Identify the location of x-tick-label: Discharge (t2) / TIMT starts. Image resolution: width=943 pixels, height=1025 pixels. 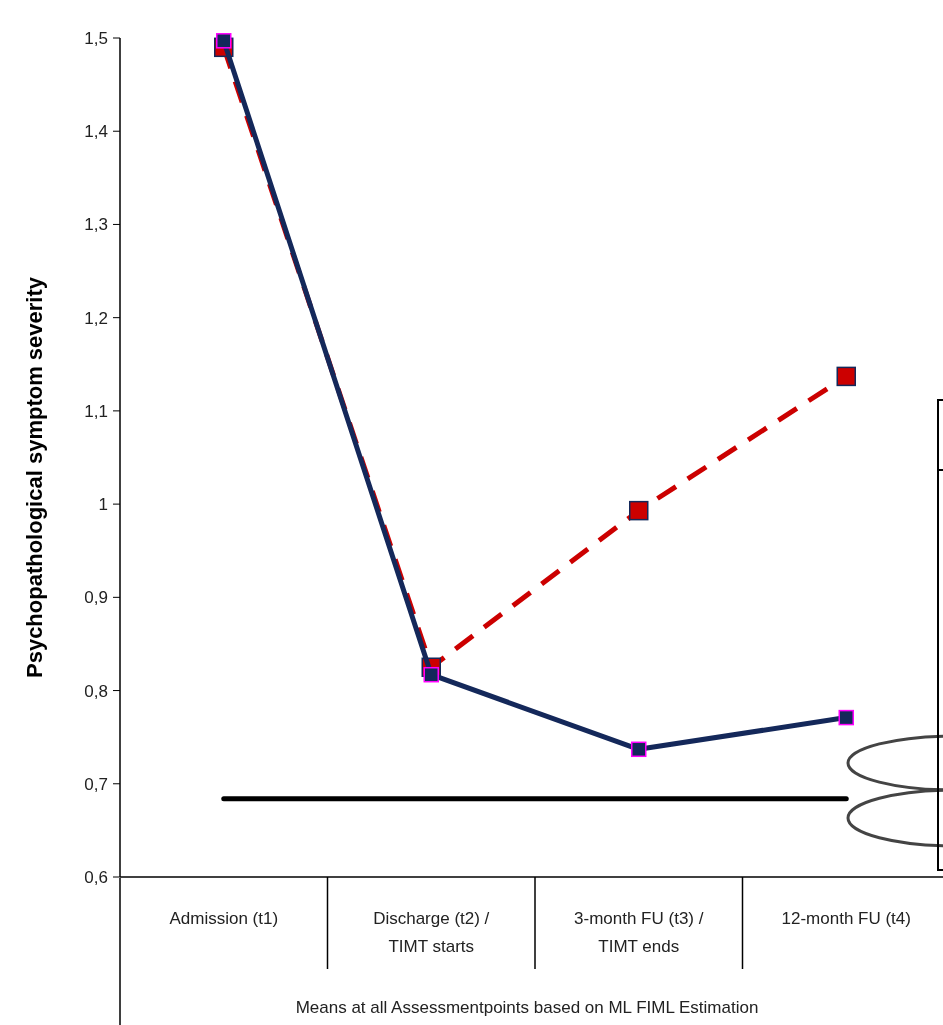
(431, 932).